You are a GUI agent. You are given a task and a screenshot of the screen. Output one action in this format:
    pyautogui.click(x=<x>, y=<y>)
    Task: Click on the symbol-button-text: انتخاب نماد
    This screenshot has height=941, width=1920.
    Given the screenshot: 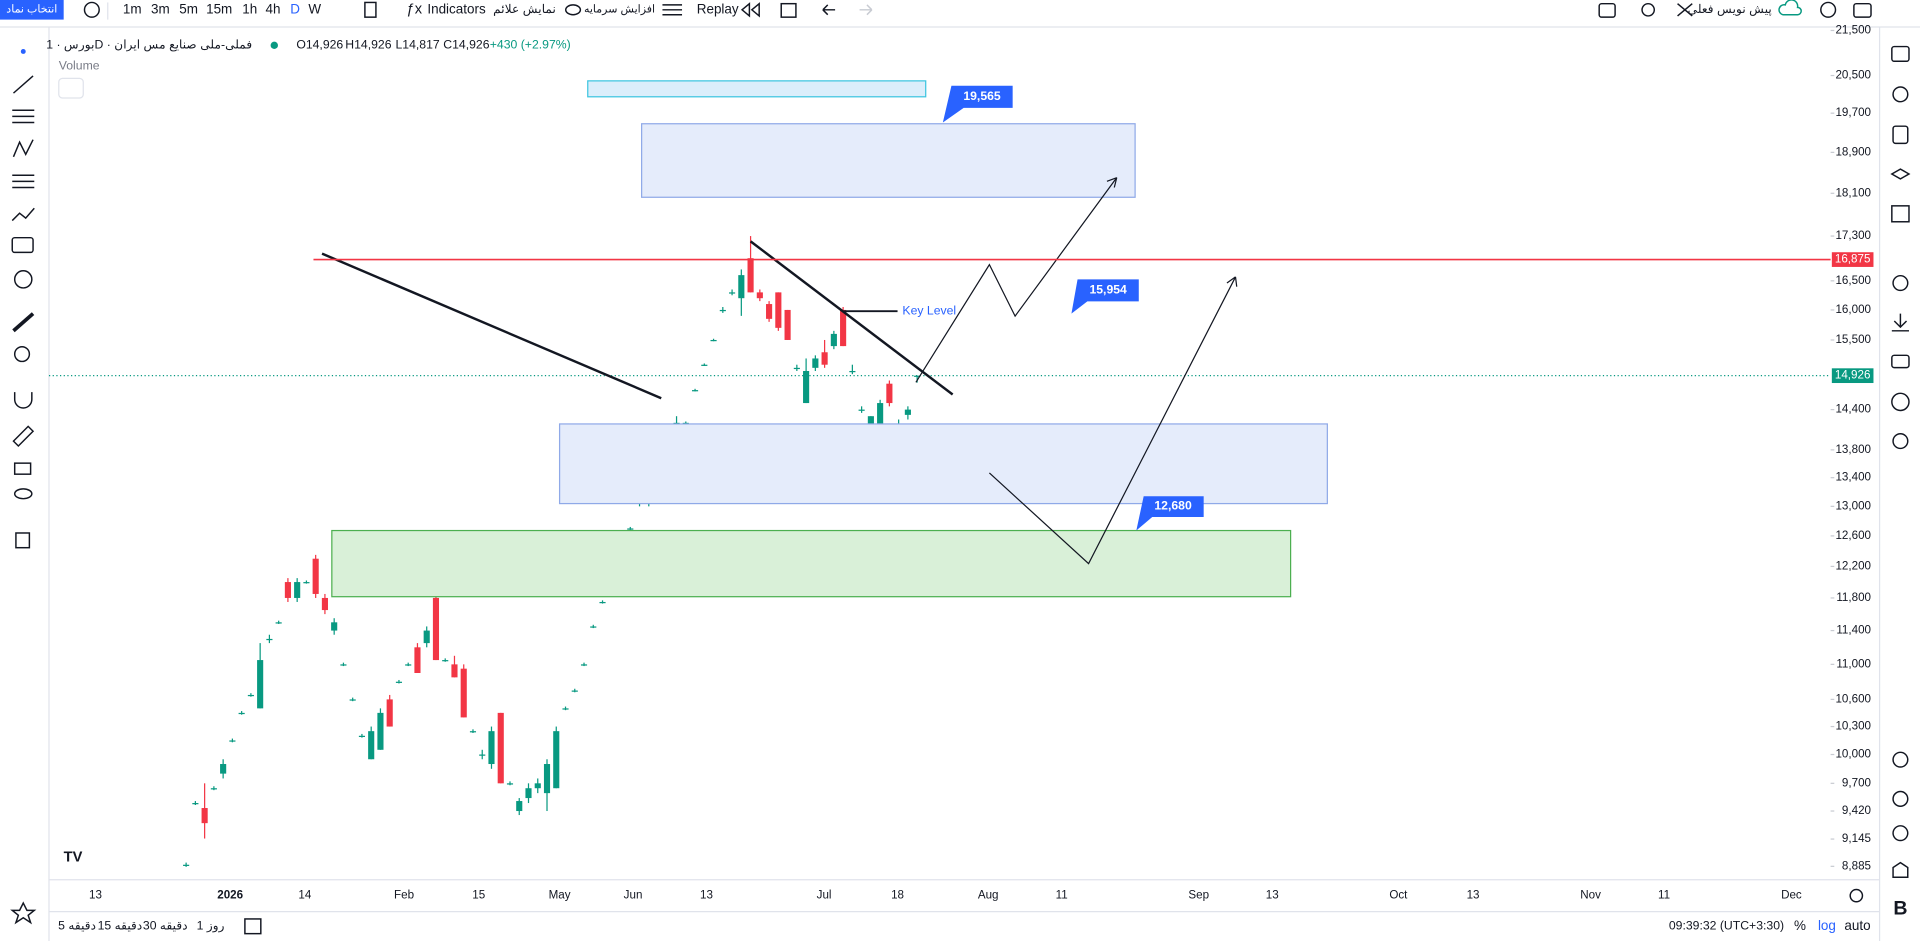 What is the action you would take?
    pyautogui.click(x=31, y=10)
    